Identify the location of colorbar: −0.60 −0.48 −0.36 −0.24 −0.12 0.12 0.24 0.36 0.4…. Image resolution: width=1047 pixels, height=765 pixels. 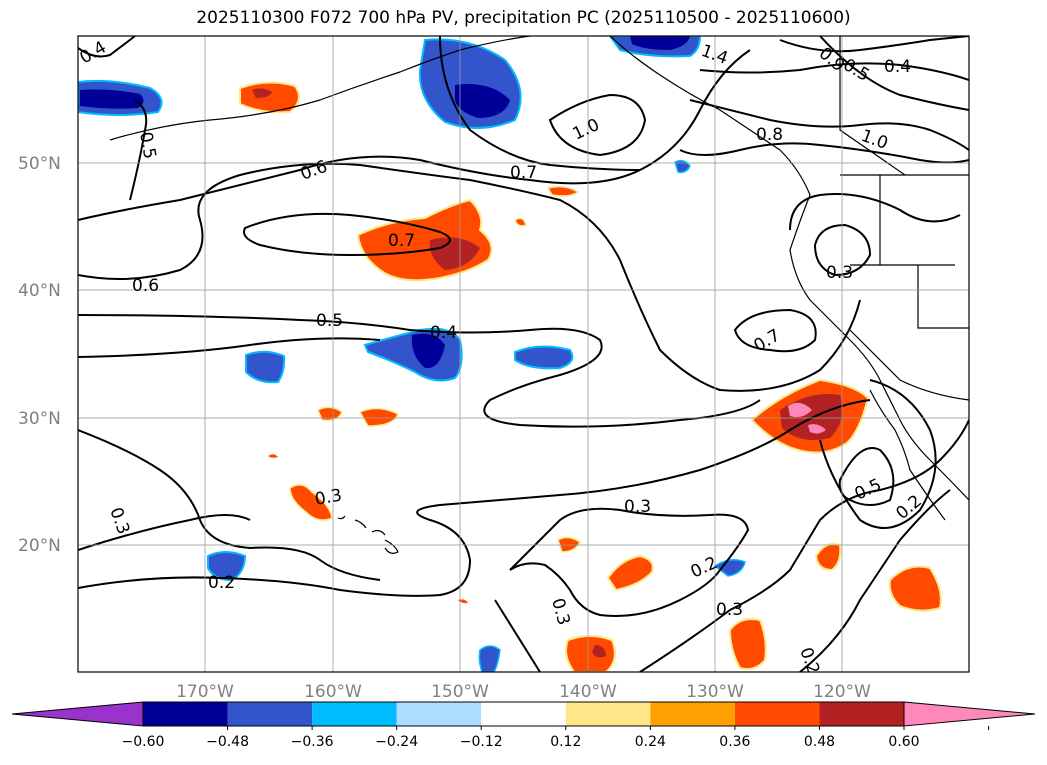
(523, 725).